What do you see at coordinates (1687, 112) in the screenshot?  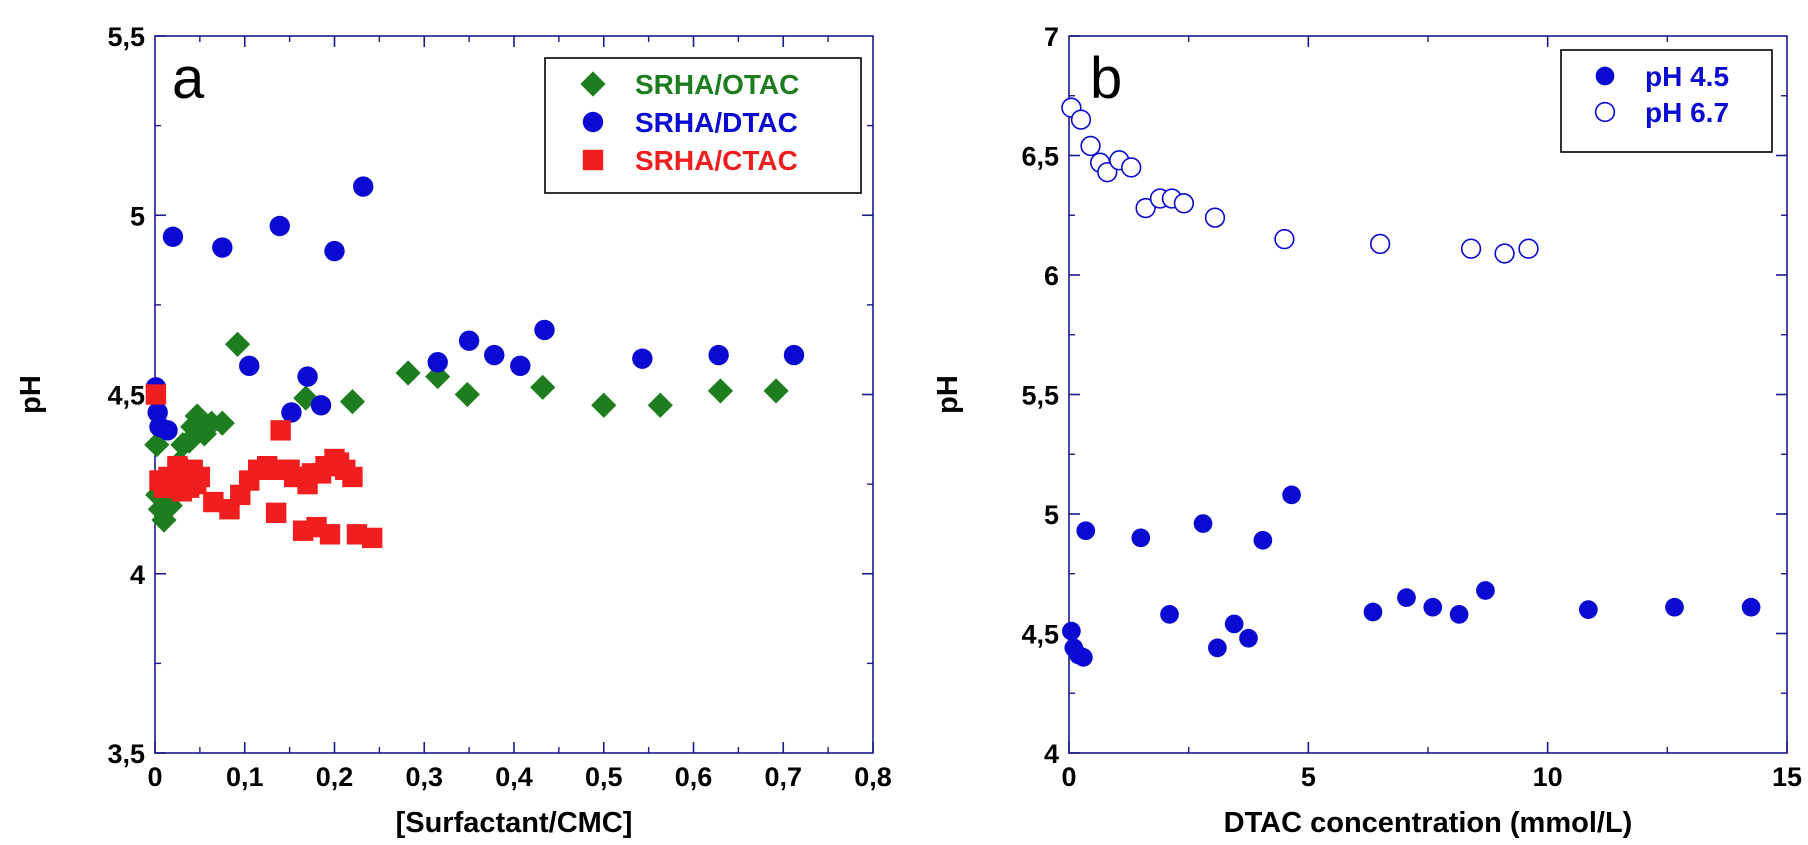 I see `legend-entry: pH 6.7` at bounding box center [1687, 112].